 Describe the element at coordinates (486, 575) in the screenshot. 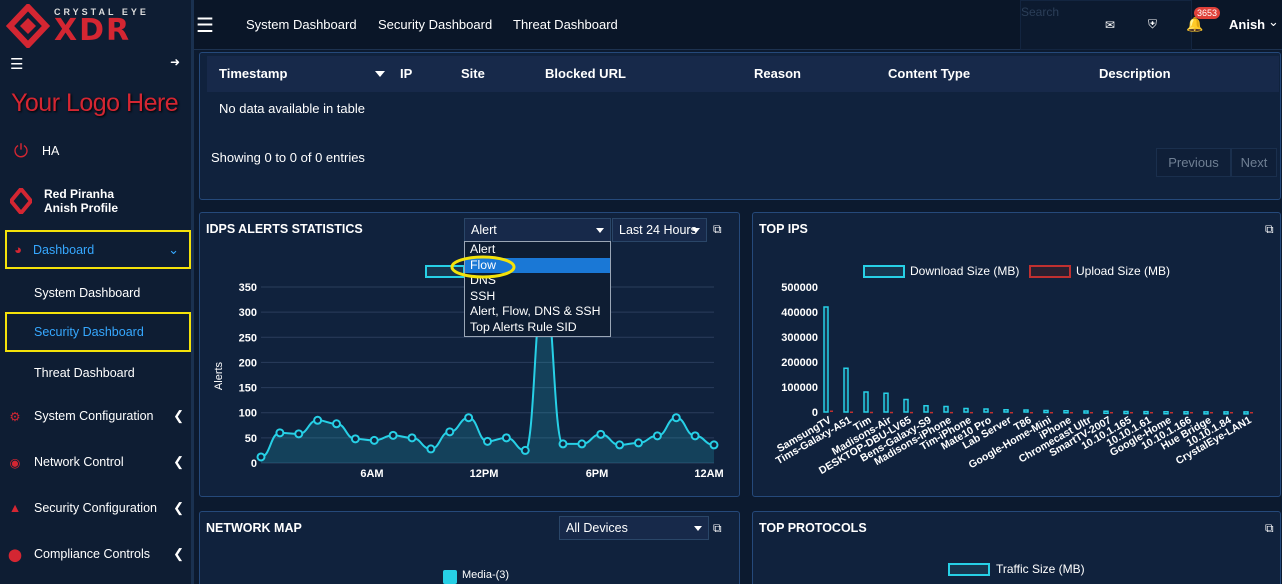

I see `network-node-label: Media-(3)` at that location.